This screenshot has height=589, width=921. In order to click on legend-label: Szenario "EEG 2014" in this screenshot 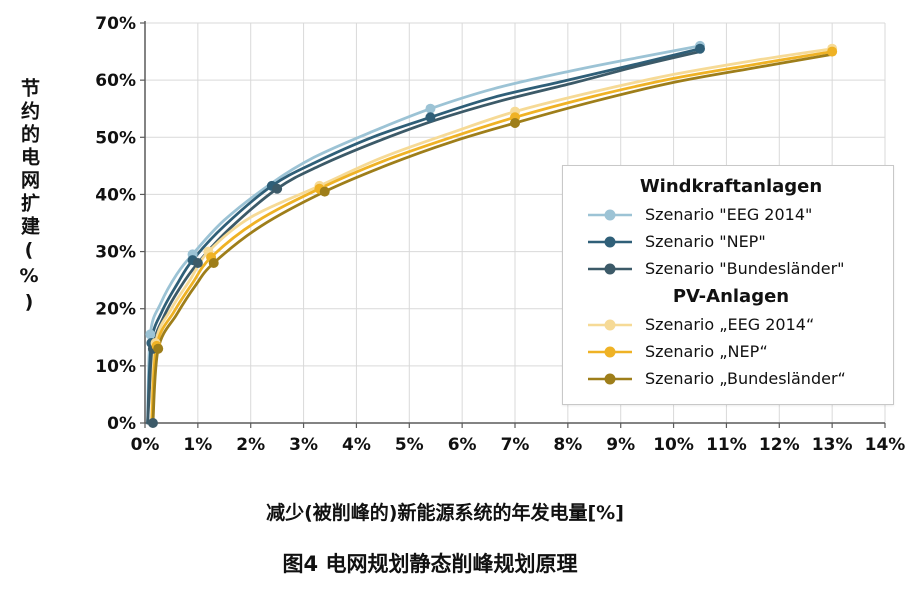, I will do `click(729, 214)`.